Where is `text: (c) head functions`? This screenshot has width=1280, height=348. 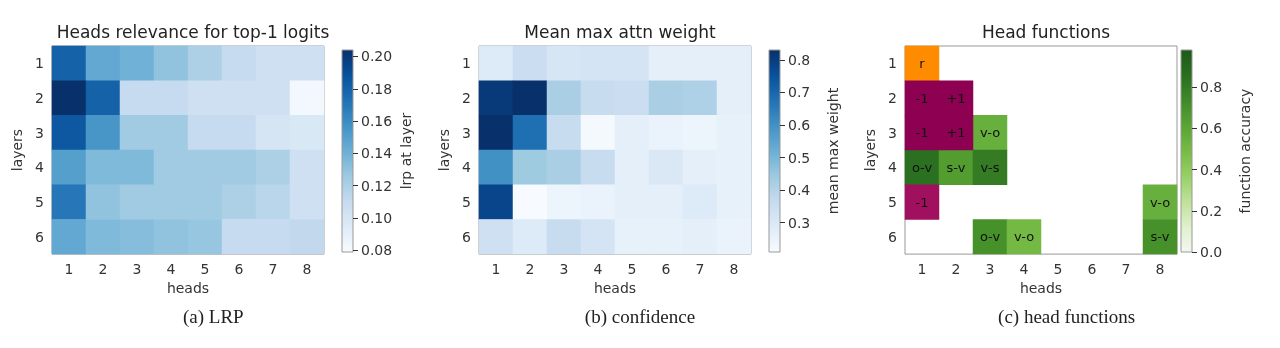 text: (c) head functions is located at coordinates (1067, 317).